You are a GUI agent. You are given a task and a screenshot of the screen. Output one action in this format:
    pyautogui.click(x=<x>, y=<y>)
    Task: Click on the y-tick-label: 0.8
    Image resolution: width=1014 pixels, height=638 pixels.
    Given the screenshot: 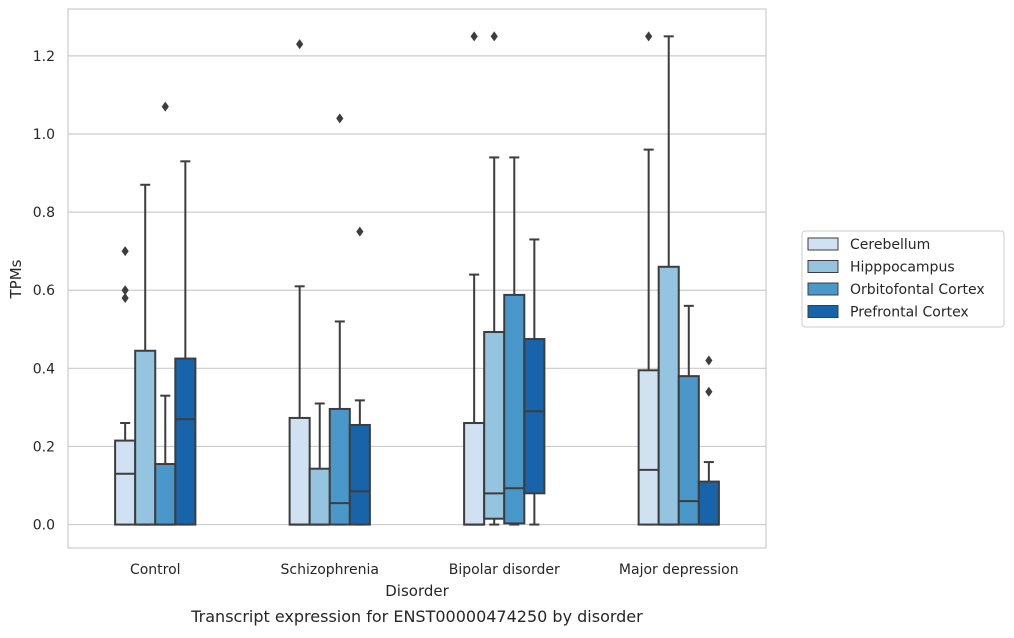 What is the action you would take?
    pyautogui.click(x=44, y=213)
    